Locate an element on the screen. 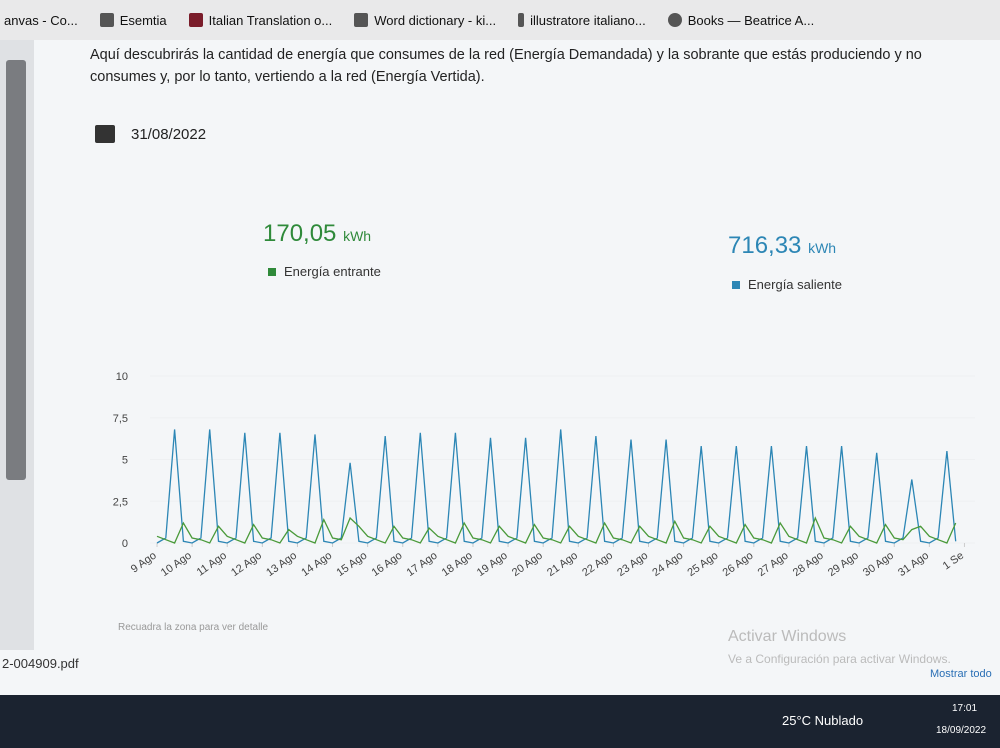 The image size is (1000, 748). x-tick-label: 9 Ago is located at coordinates (144, 563).